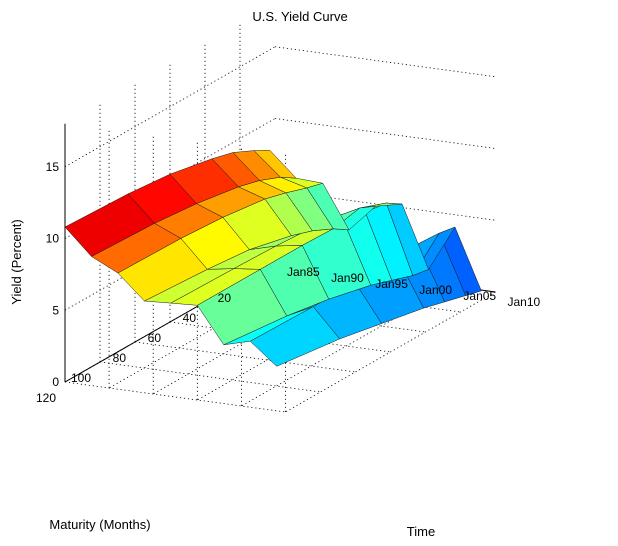  What do you see at coordinates (16, 262) in the screenshot?
I see `z-axis-label: Yield (Percent)` at bounding box center [16, 262].